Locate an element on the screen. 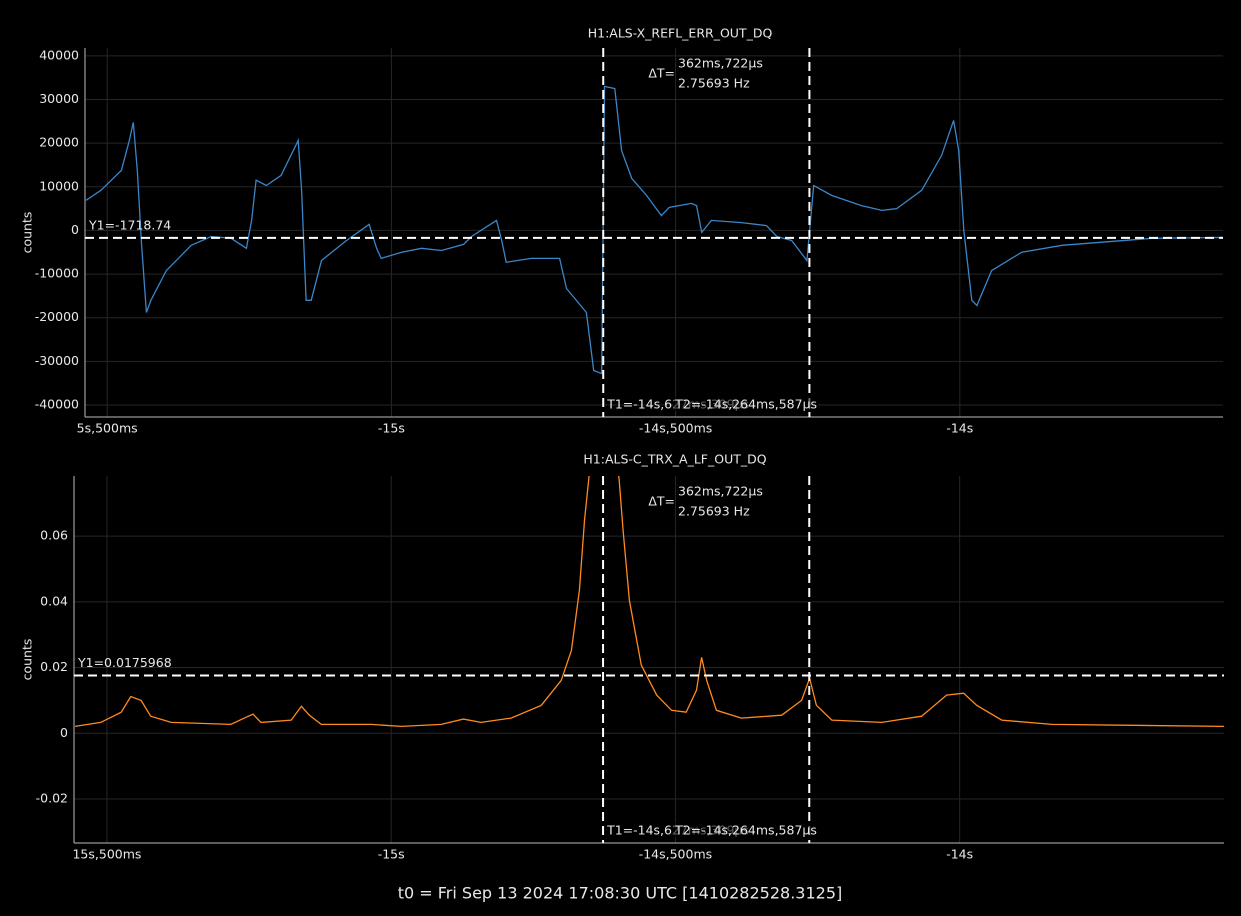  y-tick-label: -0.02 is located at coordinates (52, 797).